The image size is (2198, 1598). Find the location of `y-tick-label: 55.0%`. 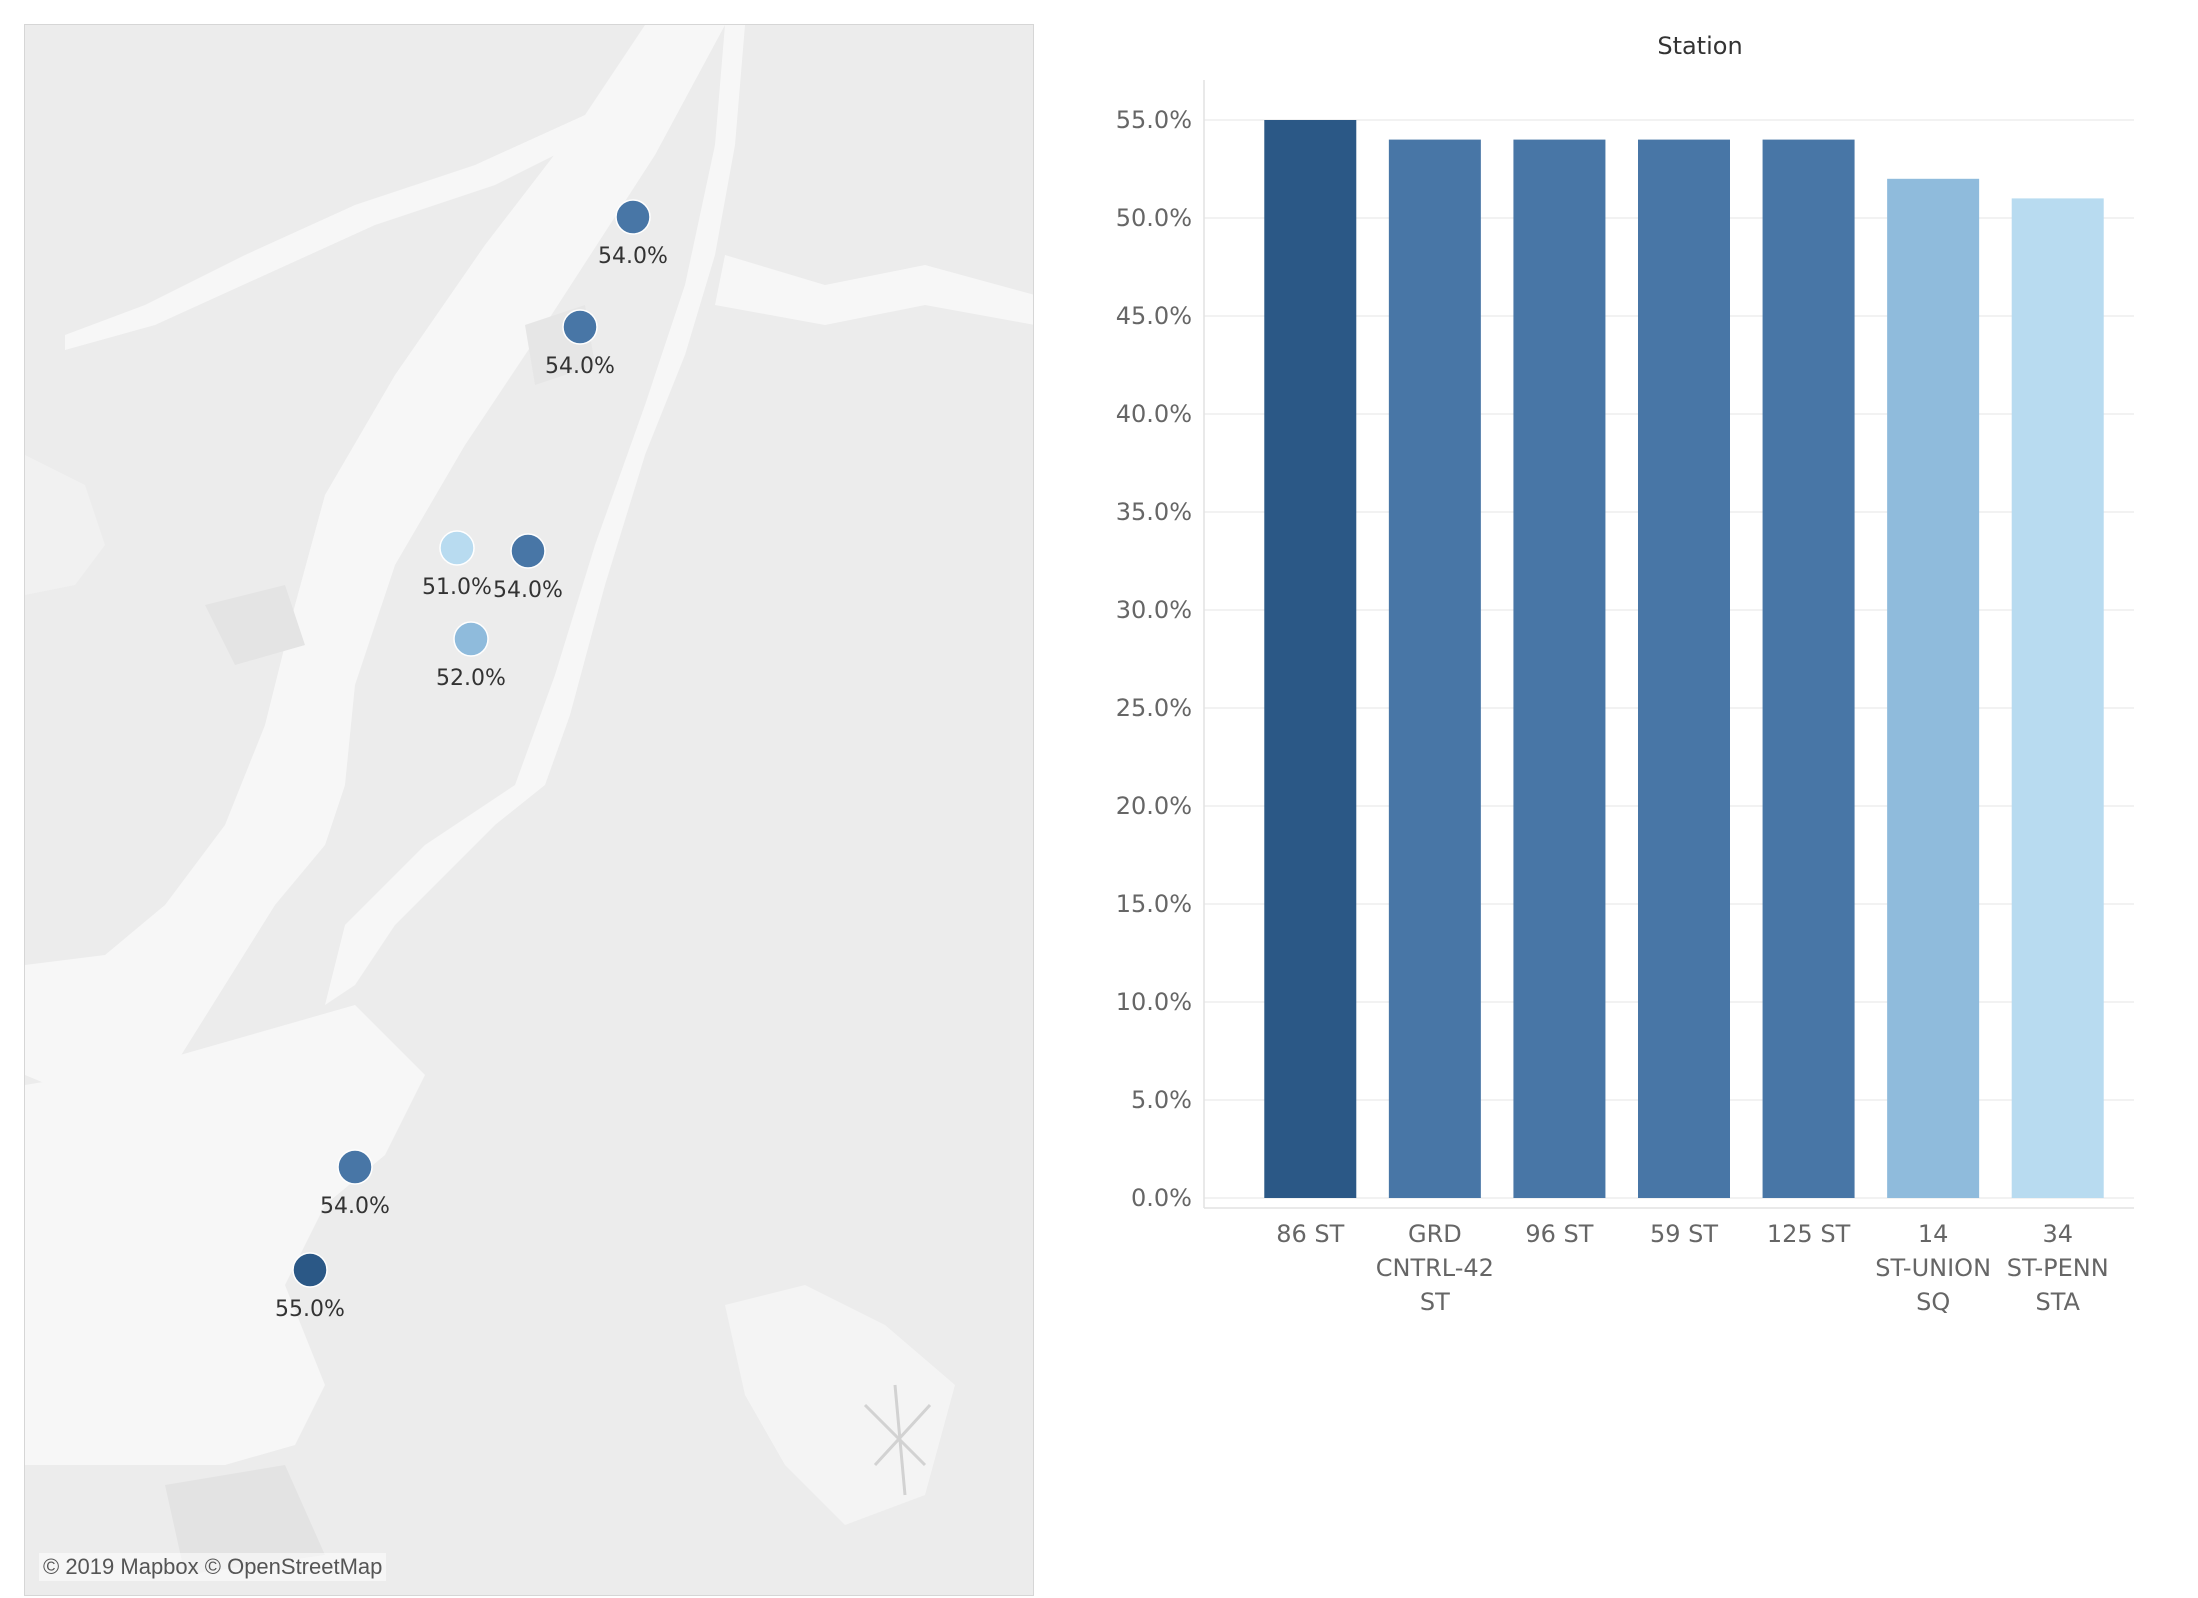

y-tick-label: 55.0% is located at coordinates (1154, 120).